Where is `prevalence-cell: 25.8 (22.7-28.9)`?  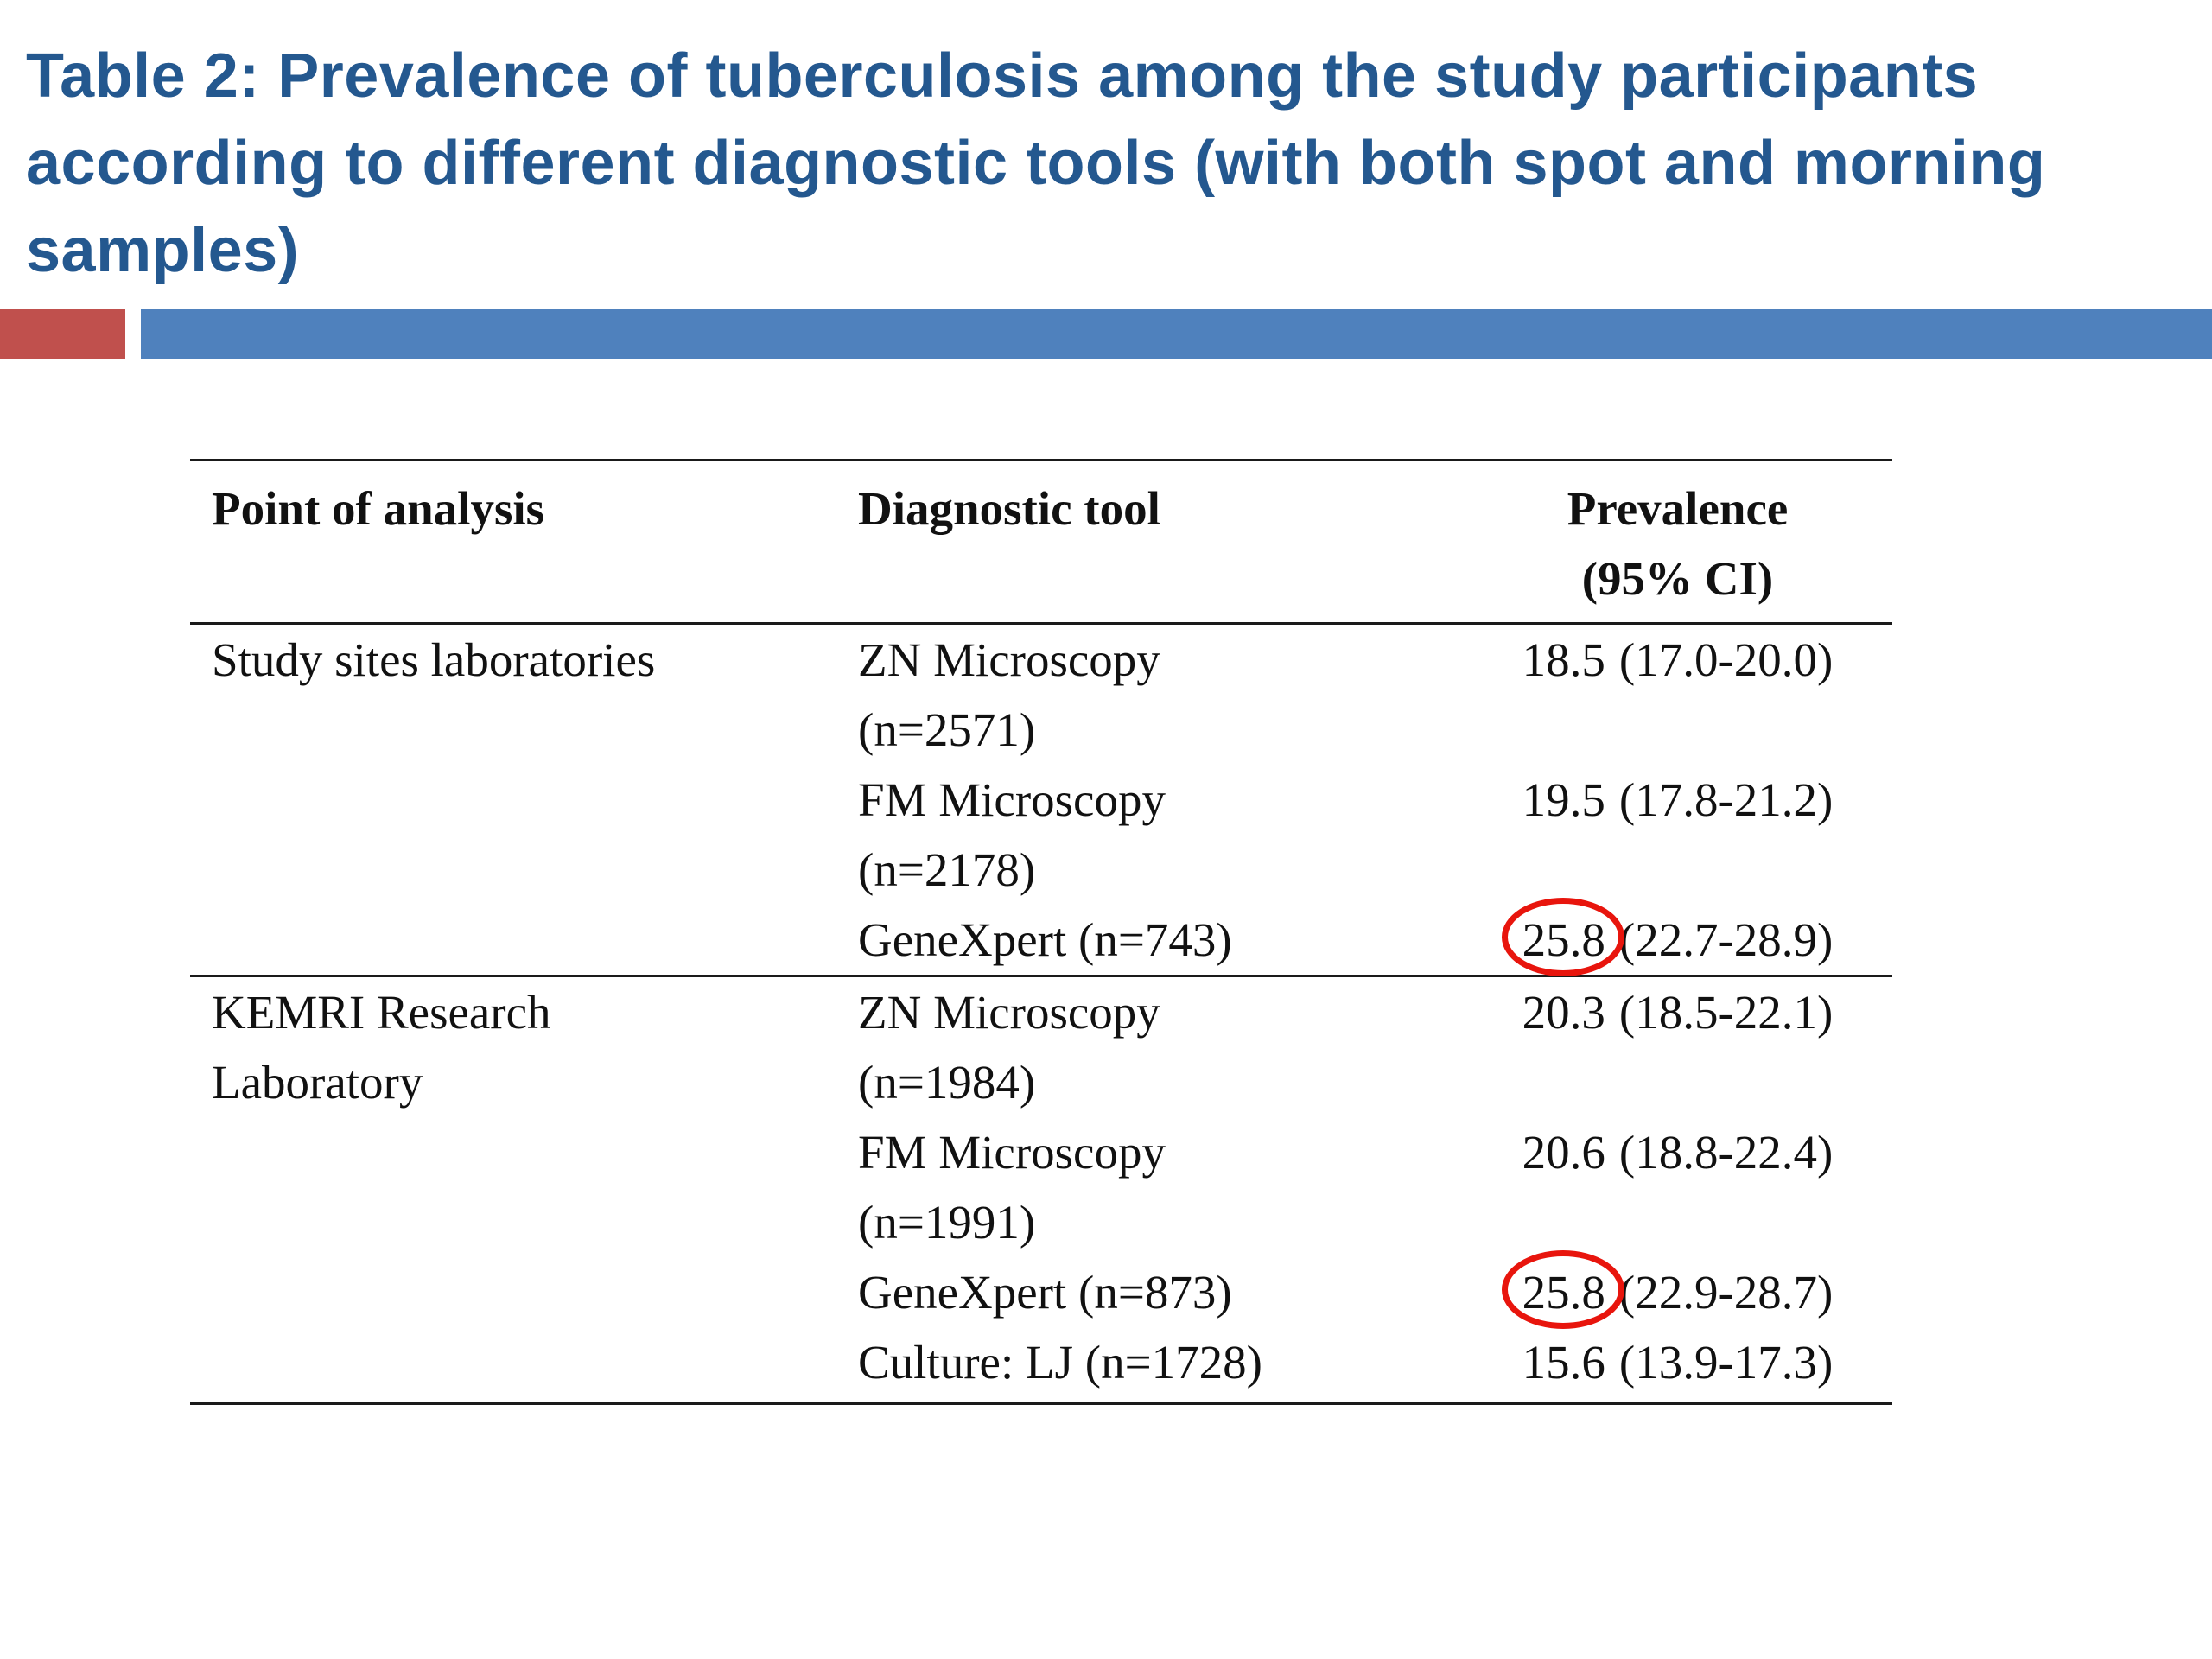 prevalence-cell: 25.8 (22.7-28.9) is located at coordinates (1677, 937).